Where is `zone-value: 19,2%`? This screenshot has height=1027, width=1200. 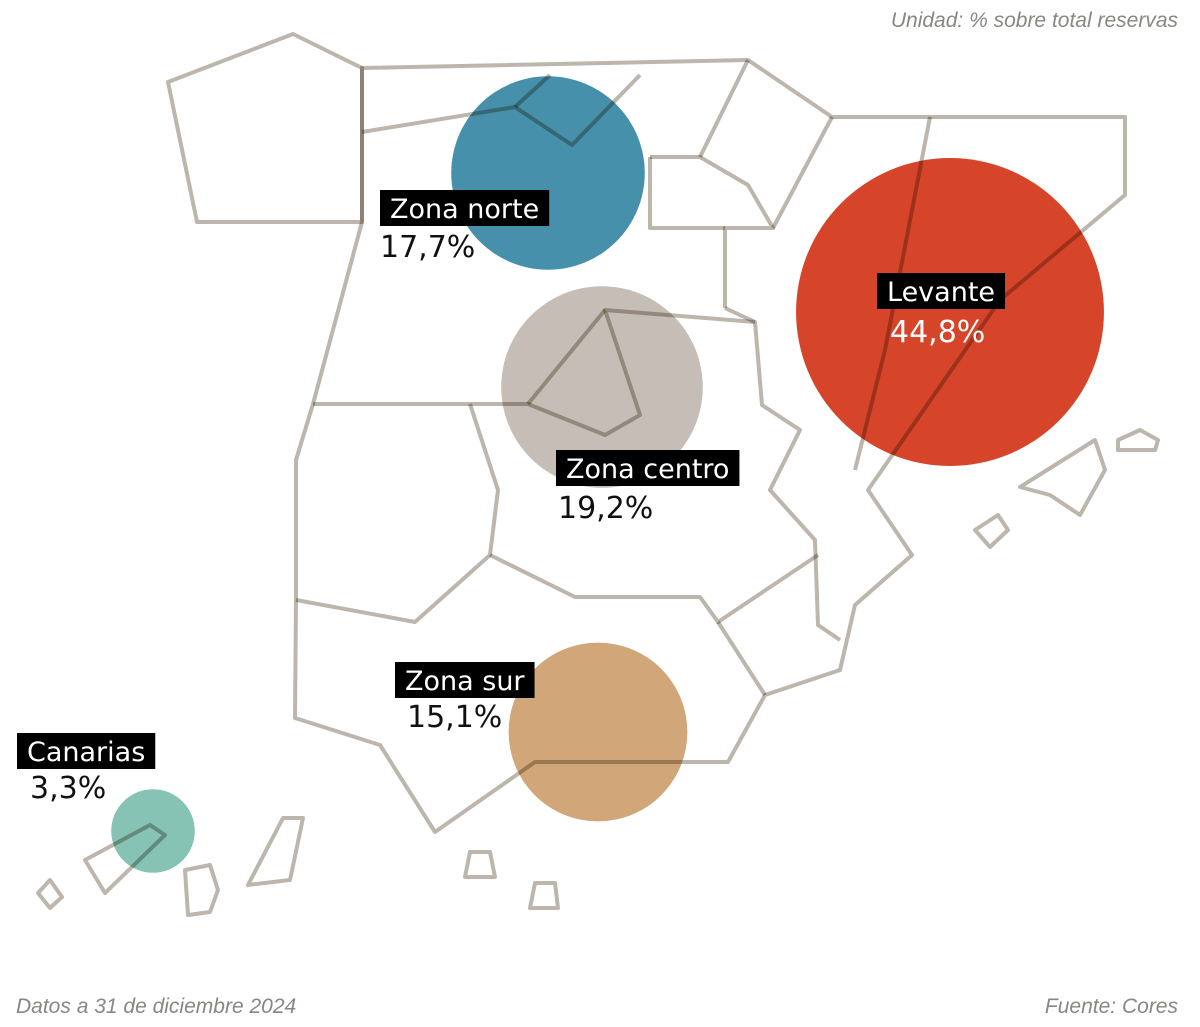
zone-value: 19,2% is located at coordinates (605, 508).